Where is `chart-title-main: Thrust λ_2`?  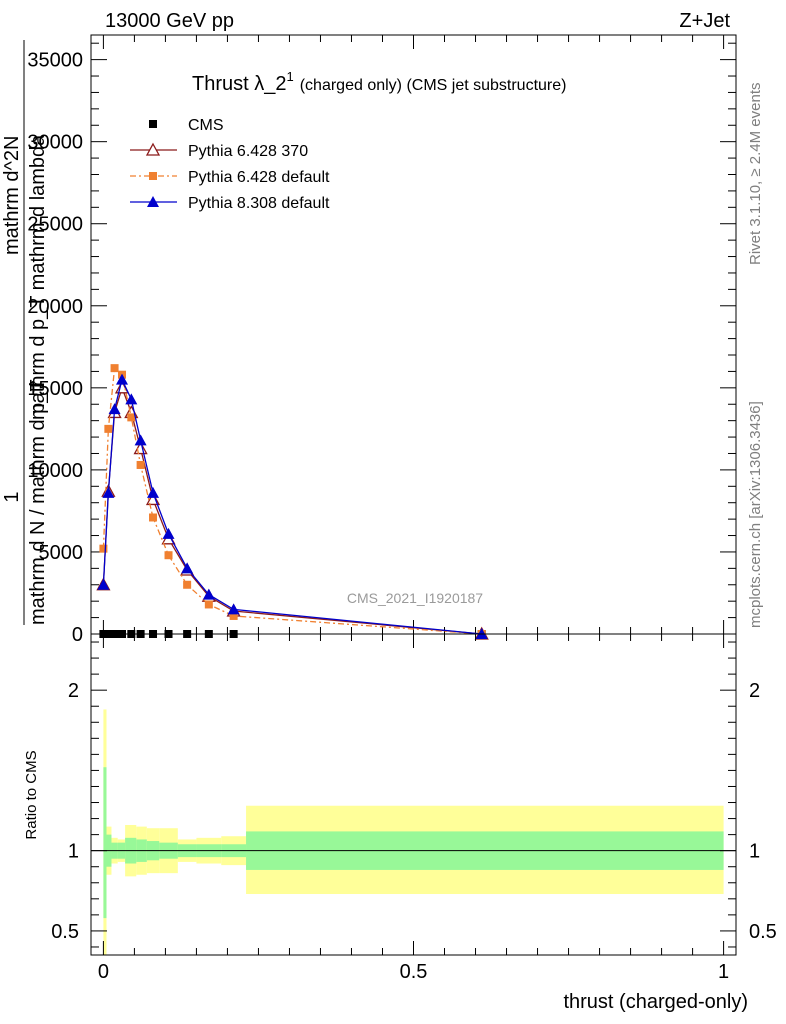 chart-title-main: Thrust λ_2 is located at coordinates (239, 84).